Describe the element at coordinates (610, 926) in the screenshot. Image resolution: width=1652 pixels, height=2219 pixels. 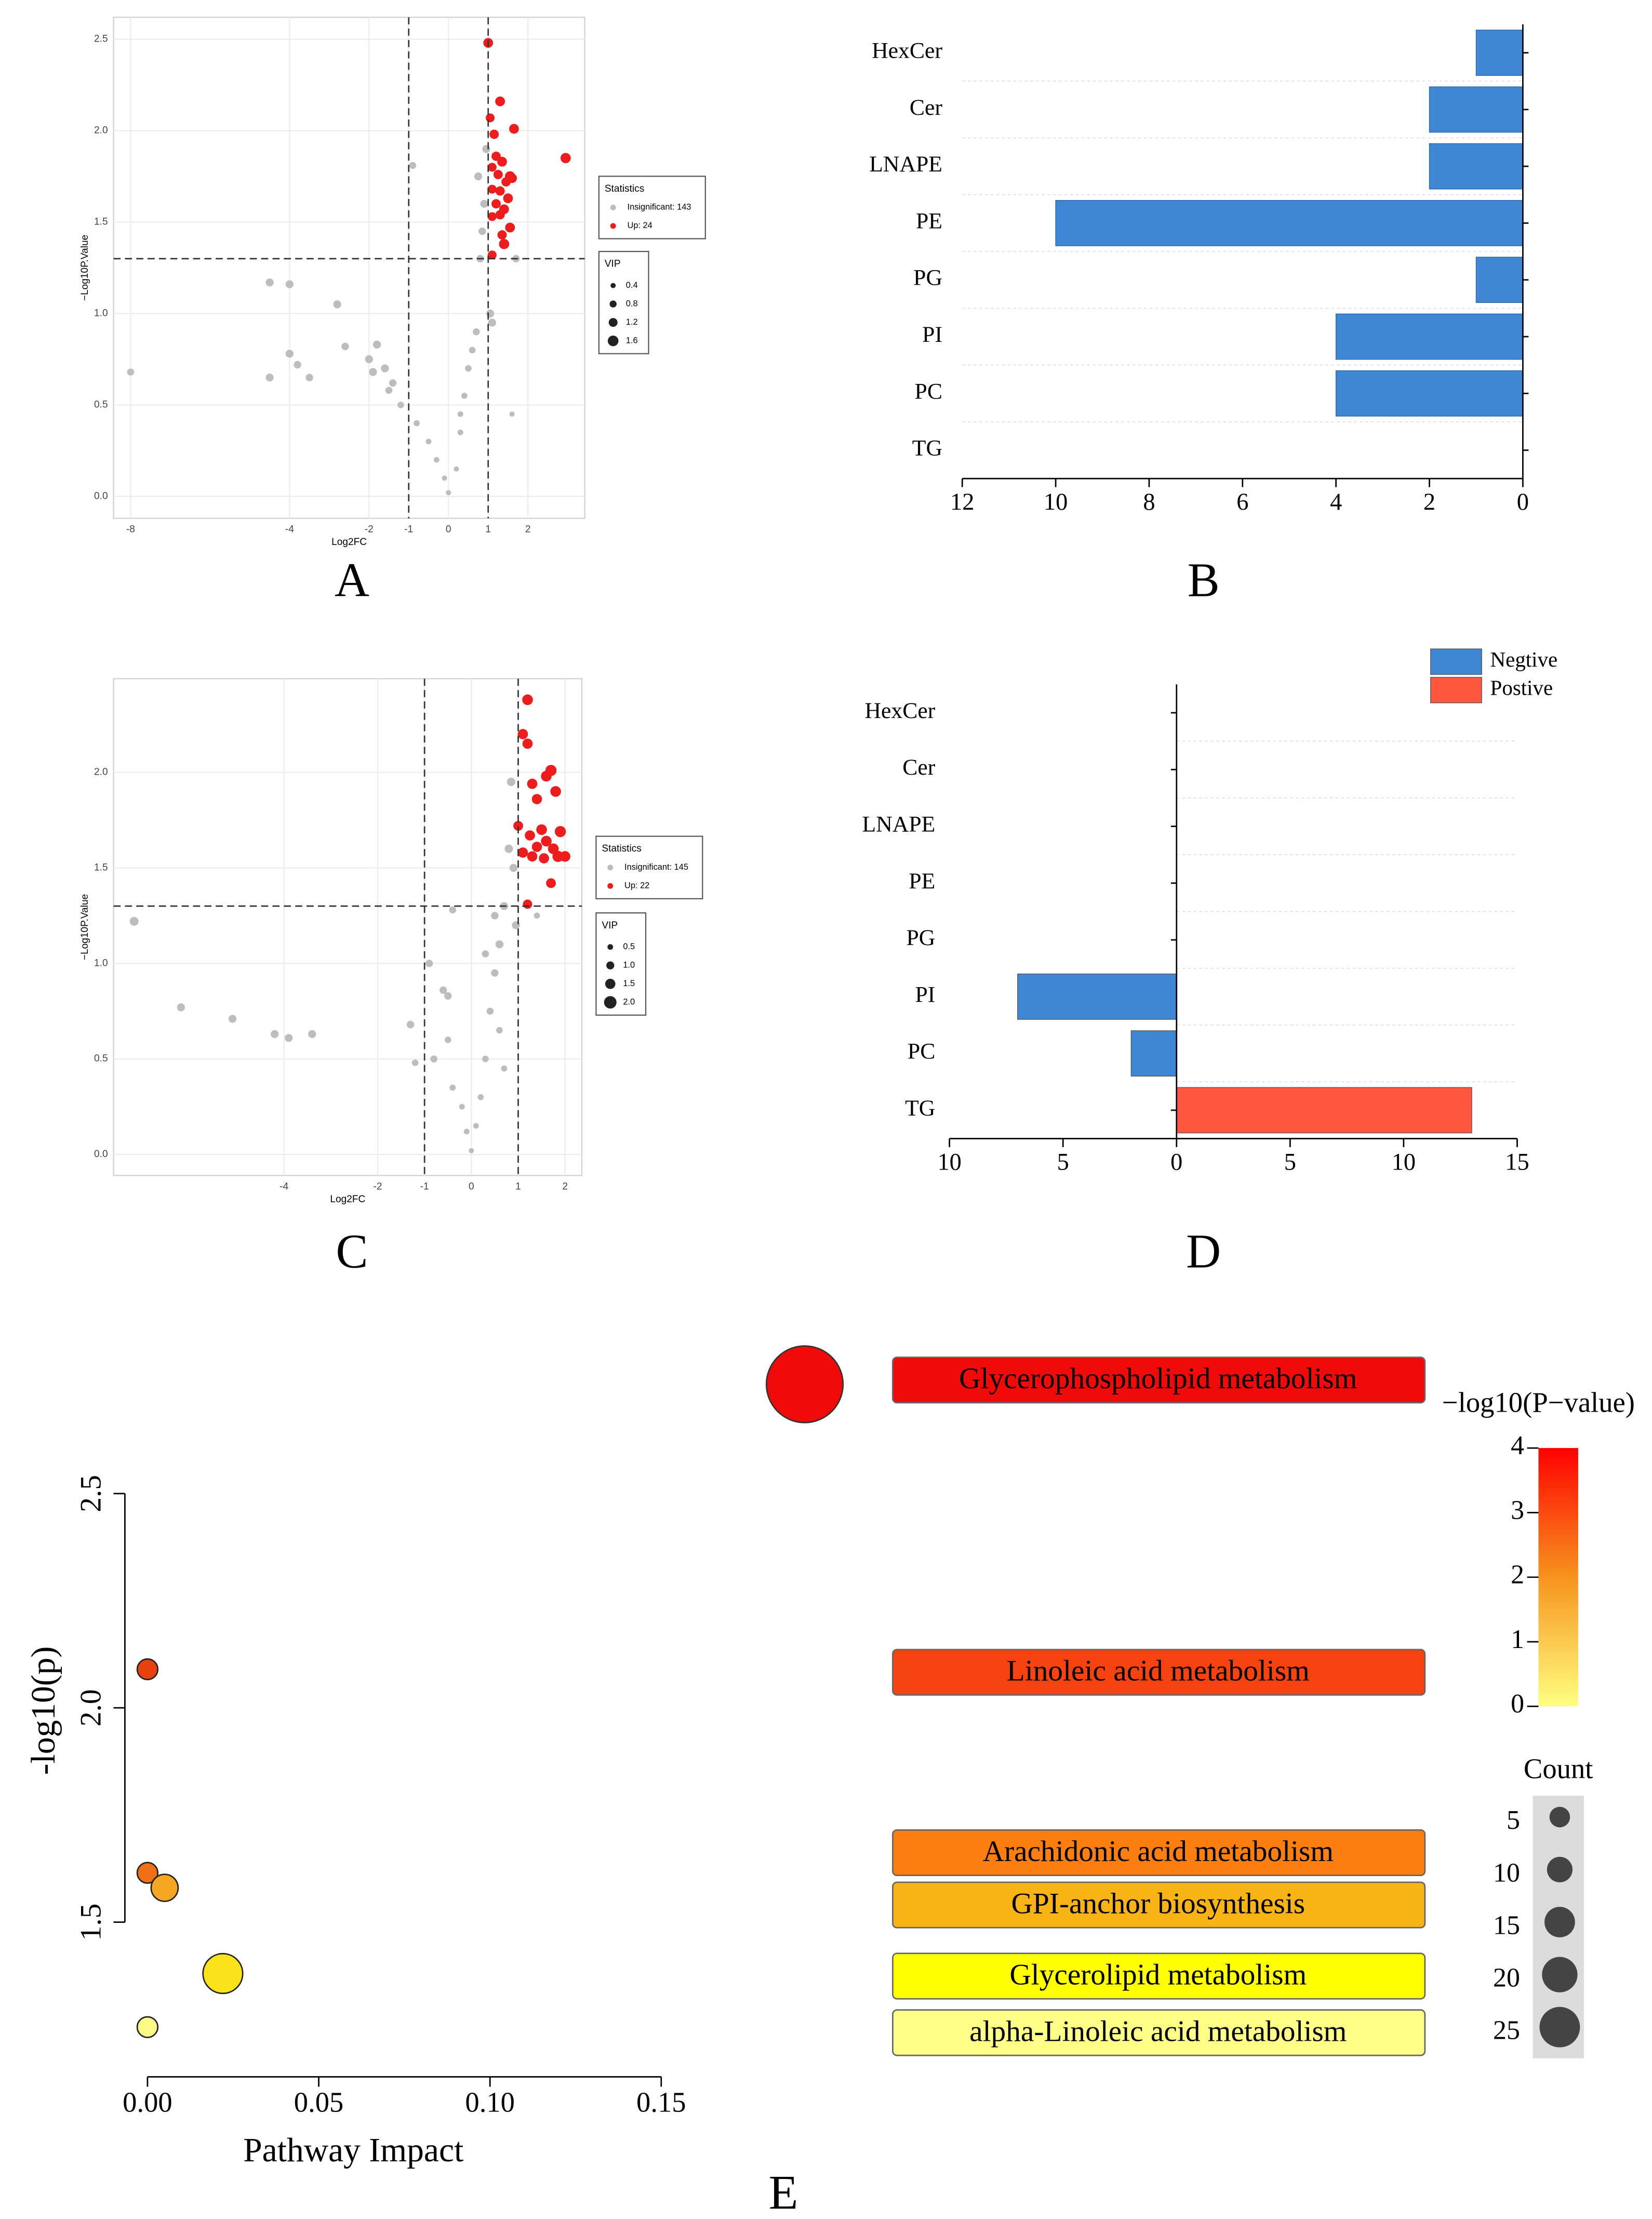
I see `legend-title: VIP` at that location.